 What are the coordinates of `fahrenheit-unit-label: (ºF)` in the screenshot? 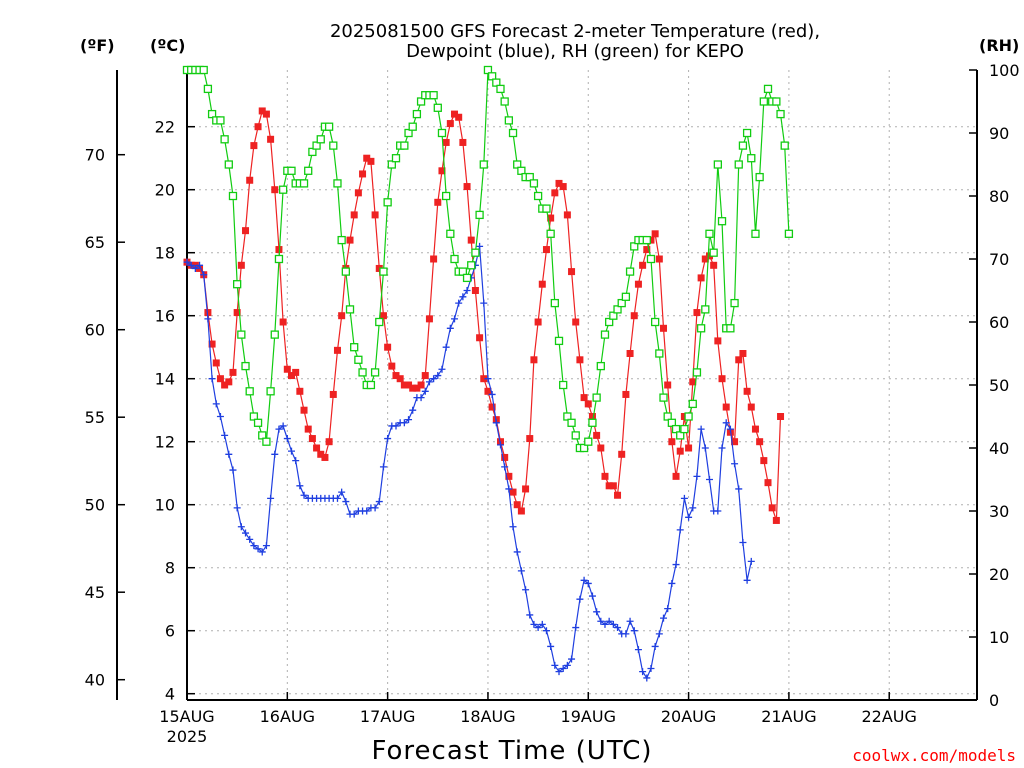 It's located at (97, 45).